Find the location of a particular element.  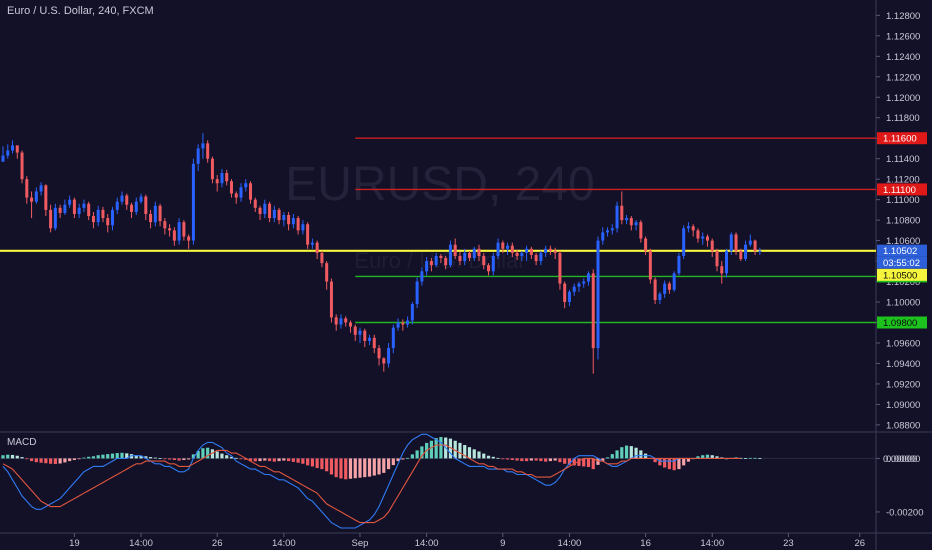

price-tick-label: 1.09400 is located at coordinates (903, 364).